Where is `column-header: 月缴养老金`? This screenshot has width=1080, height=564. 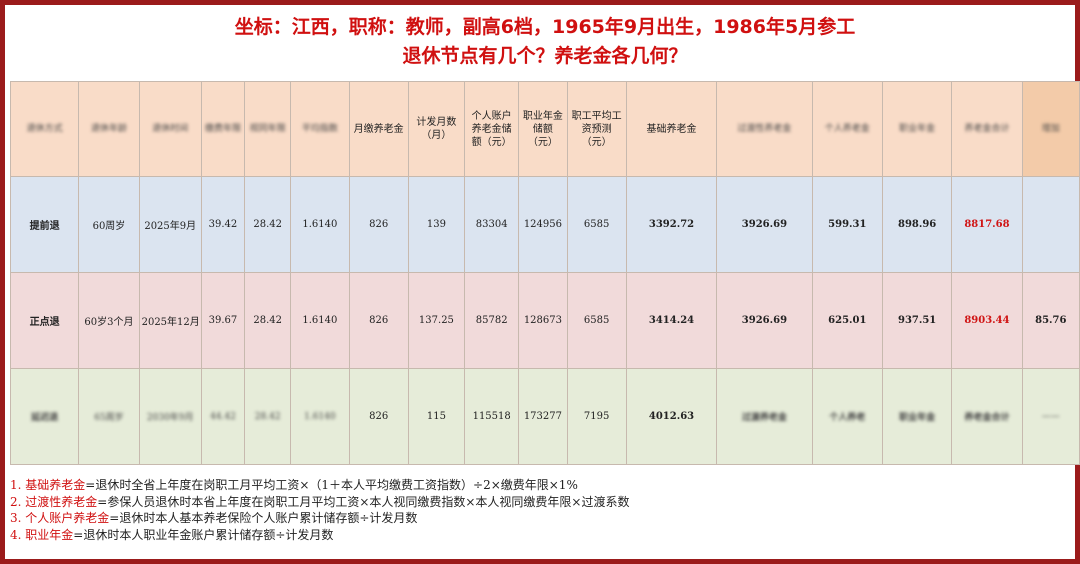
column-header: 月缴养老金 is located at coordinates (378, 129).